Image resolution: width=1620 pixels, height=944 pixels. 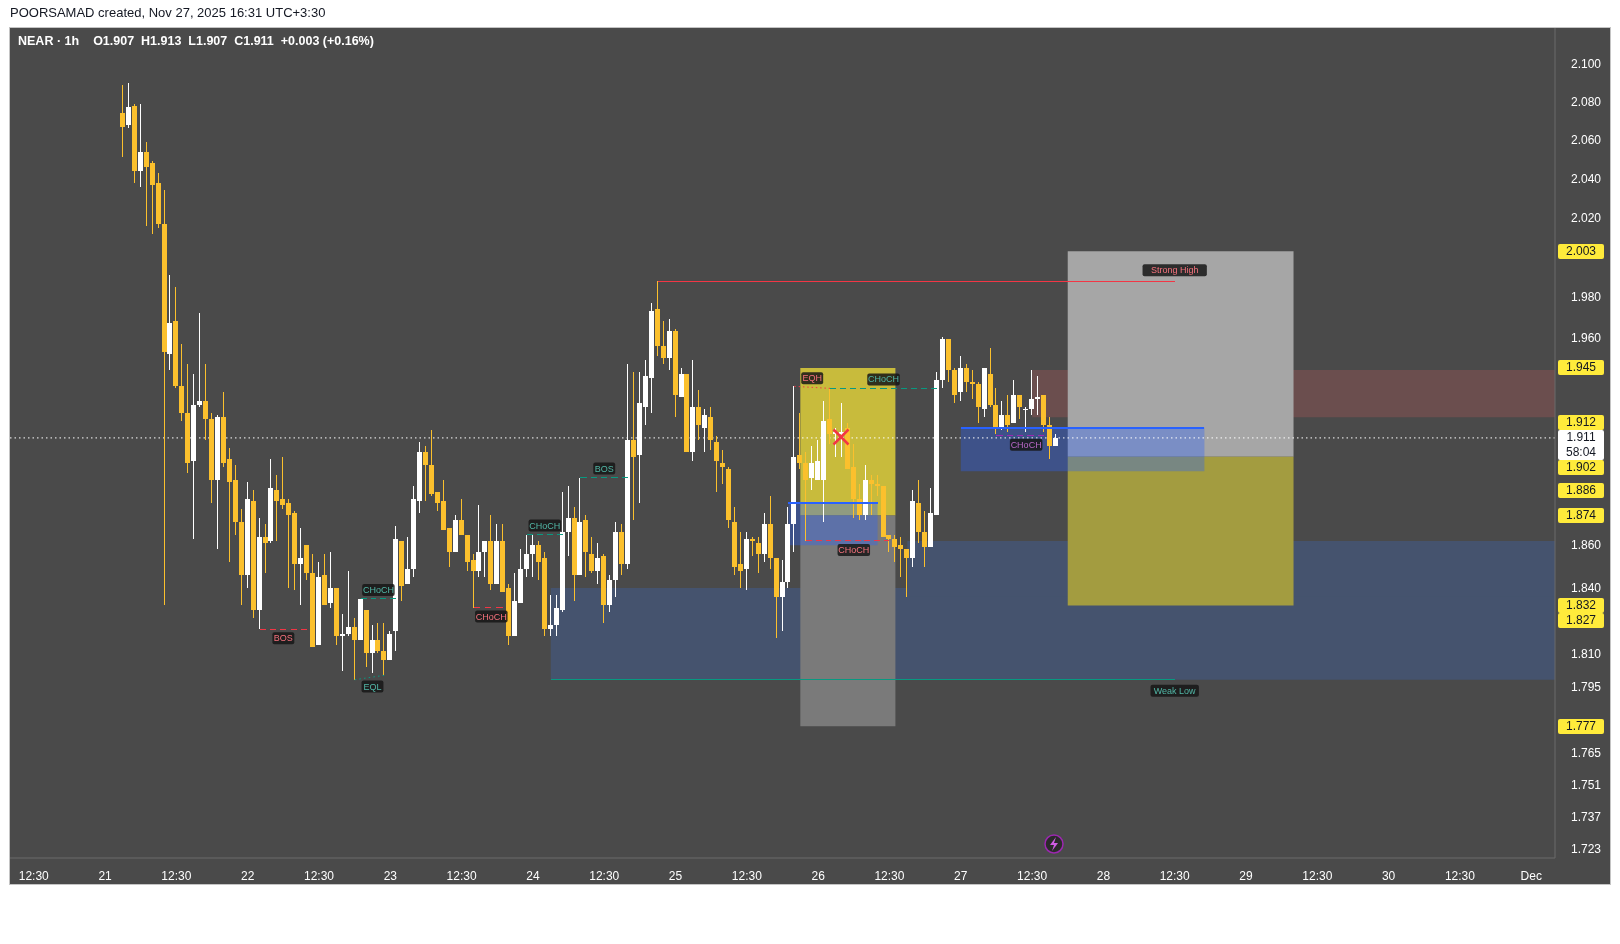 What do you see at coordinates (812, 378) in the screenshot?
I see `annotation: EQH` at bounding box center [812, 378].